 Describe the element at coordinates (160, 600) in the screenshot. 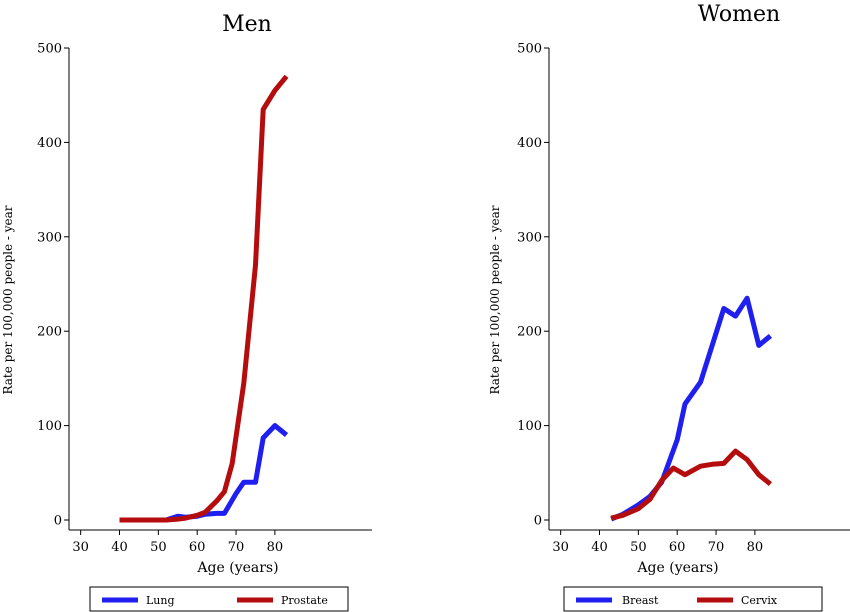

I see `legend-label-lung: Lung` at that location.